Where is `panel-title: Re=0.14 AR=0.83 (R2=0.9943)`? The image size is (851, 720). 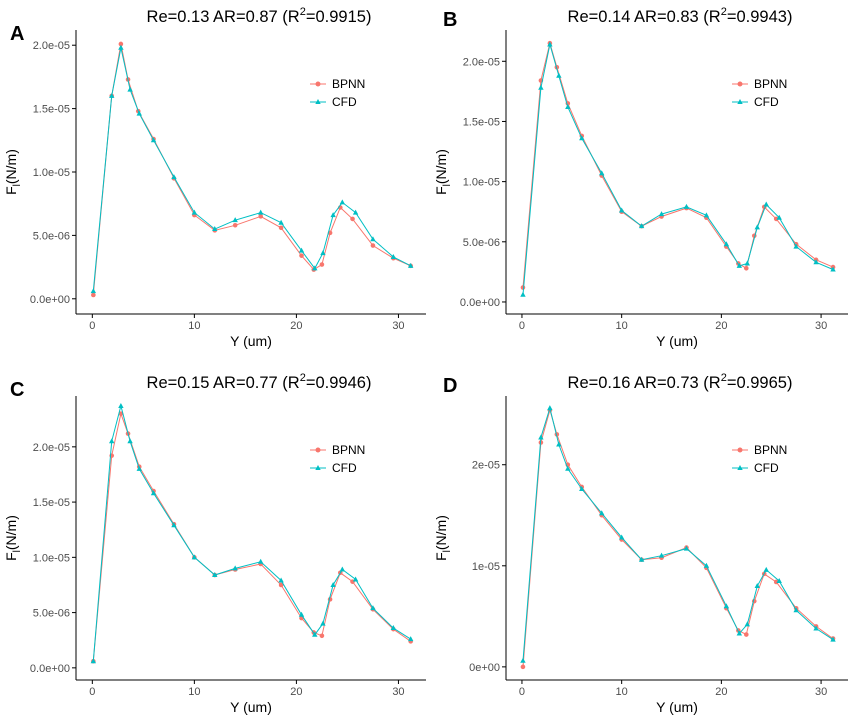
panel-title: Re=0.14 AR=0.83 (R2=0.9943) is located at coordinates (680, 16).